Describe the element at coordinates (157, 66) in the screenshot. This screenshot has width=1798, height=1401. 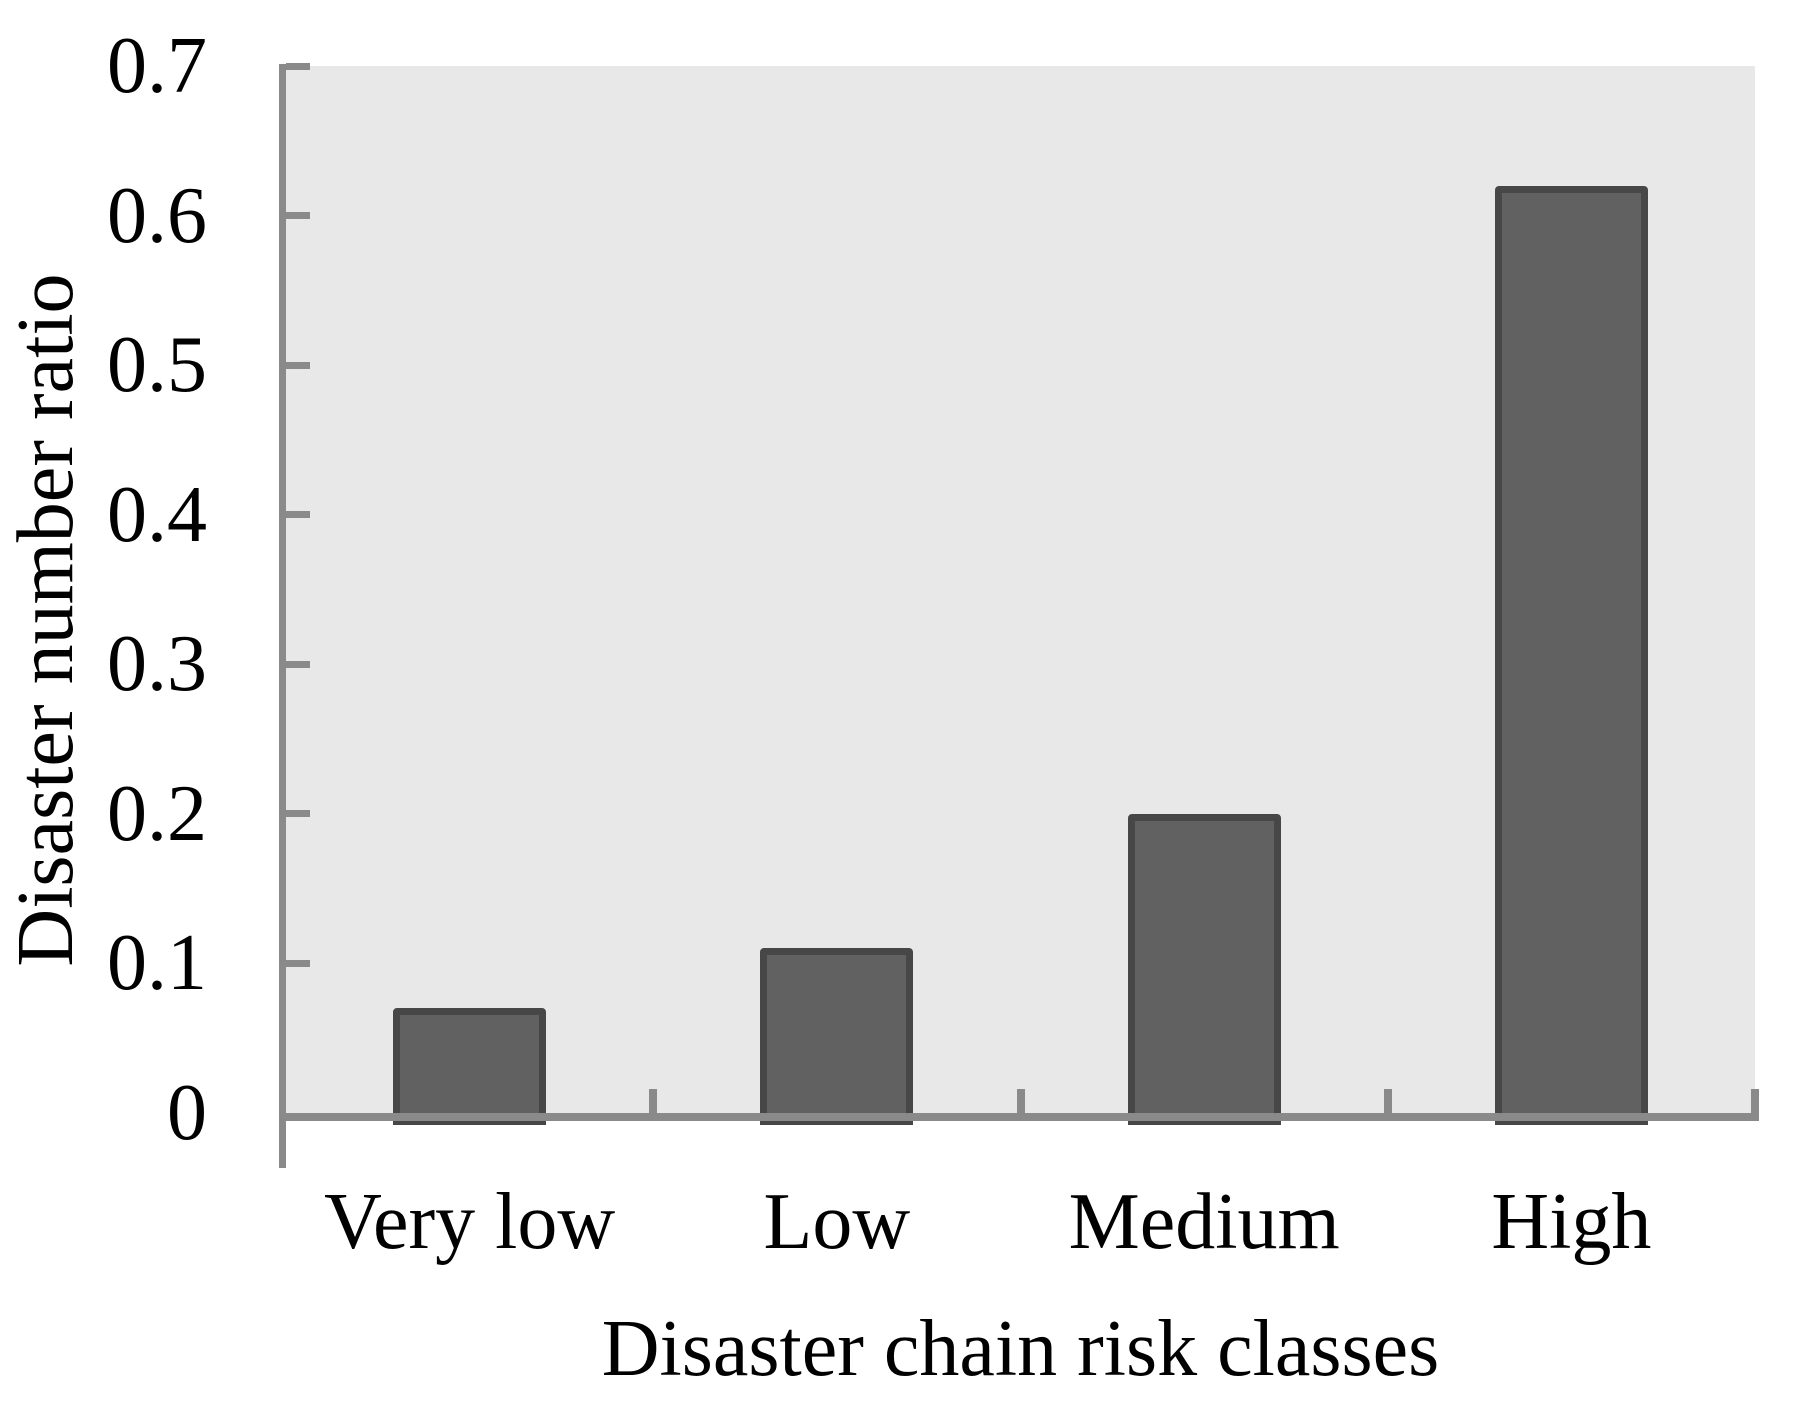
I see `y-tick-label: 0.7` at that location.